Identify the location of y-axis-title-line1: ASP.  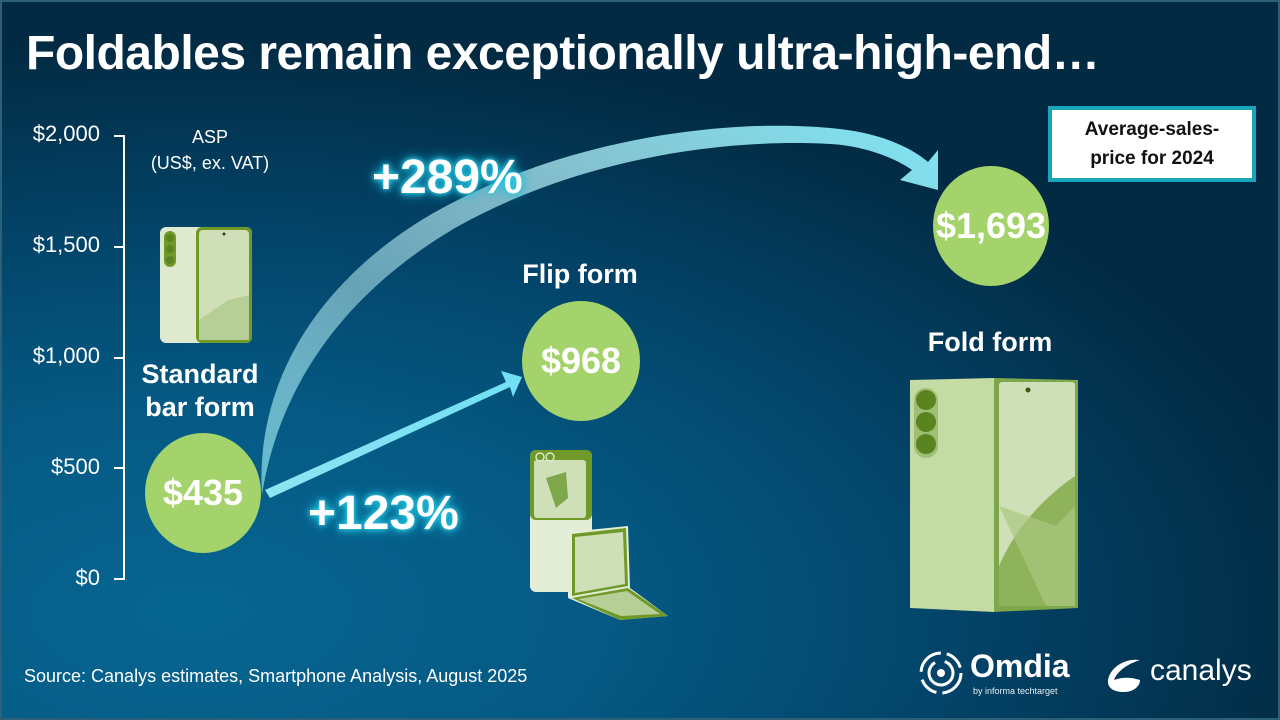
(210, 137).